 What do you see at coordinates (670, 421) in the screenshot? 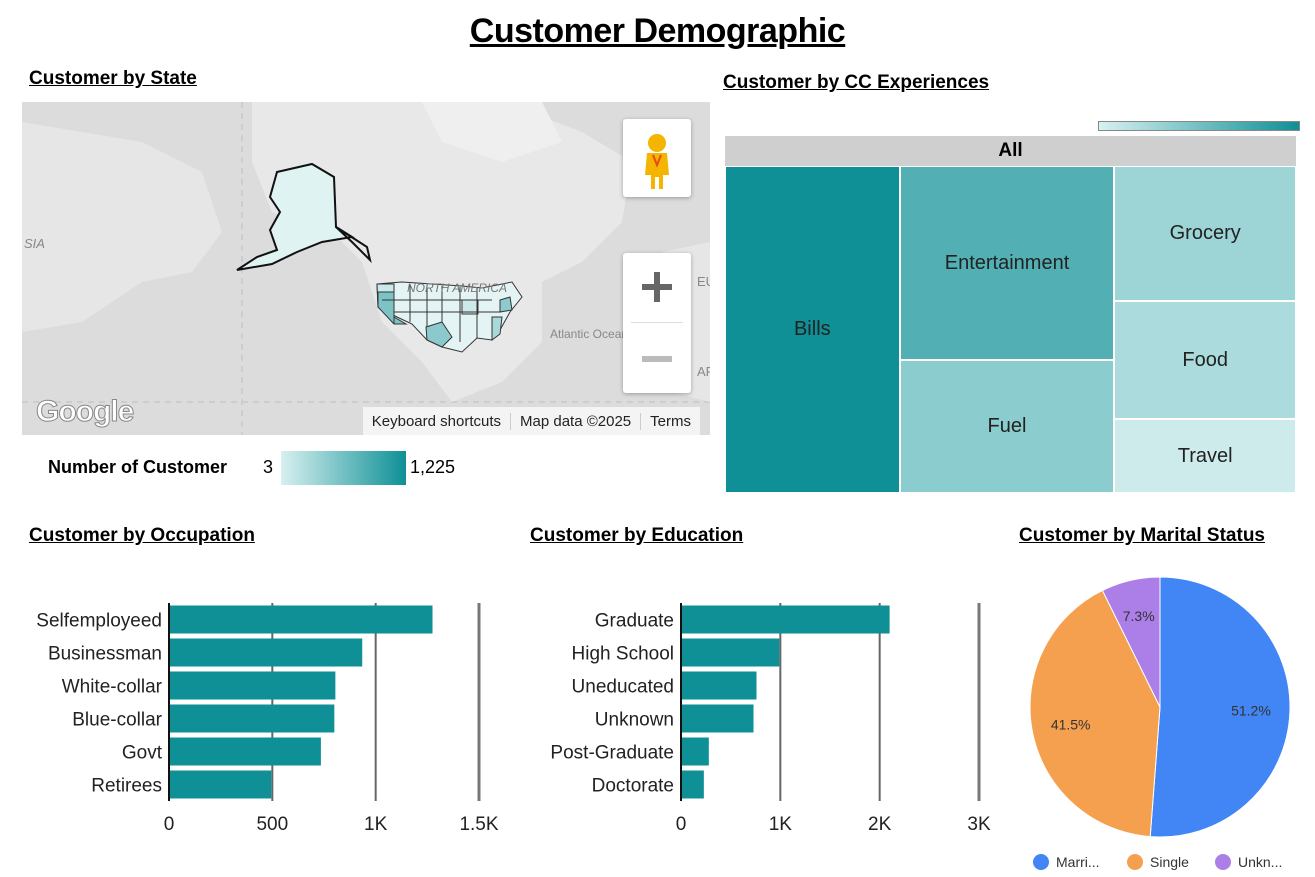
I see `terms-link: Terms` at bounding box center [670, 421].